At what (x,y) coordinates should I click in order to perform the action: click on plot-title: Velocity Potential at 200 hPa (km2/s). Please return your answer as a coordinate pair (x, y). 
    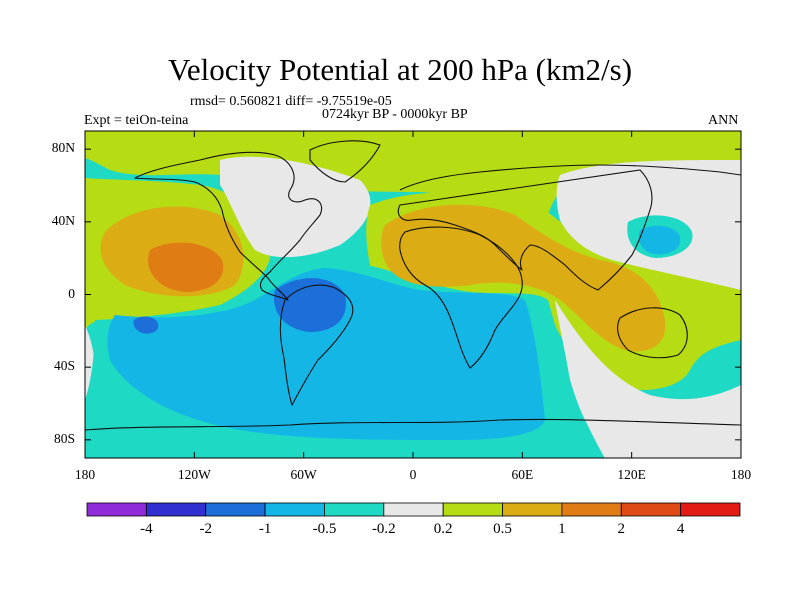
    Looking at the image, I should click on (400, 69).